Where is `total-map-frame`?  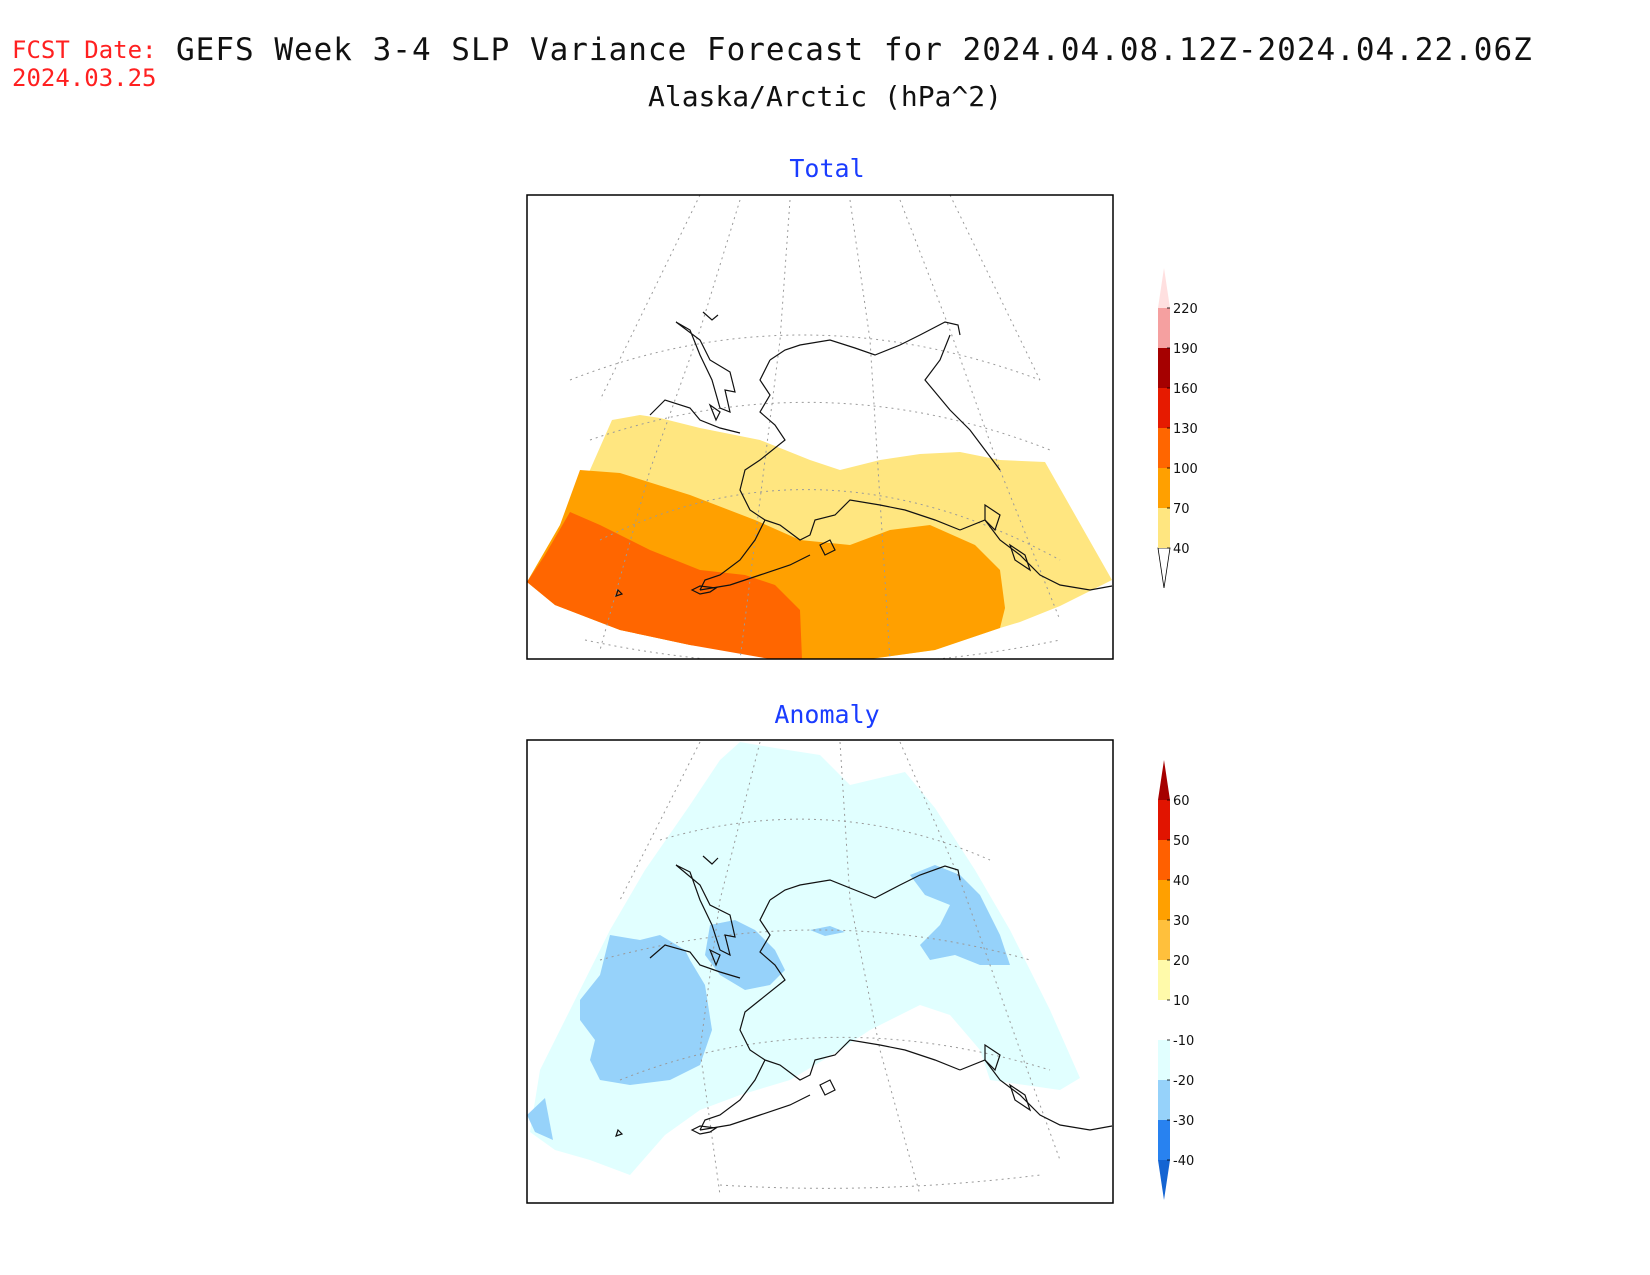
total-map-frame is located at coordinates (820, 427).